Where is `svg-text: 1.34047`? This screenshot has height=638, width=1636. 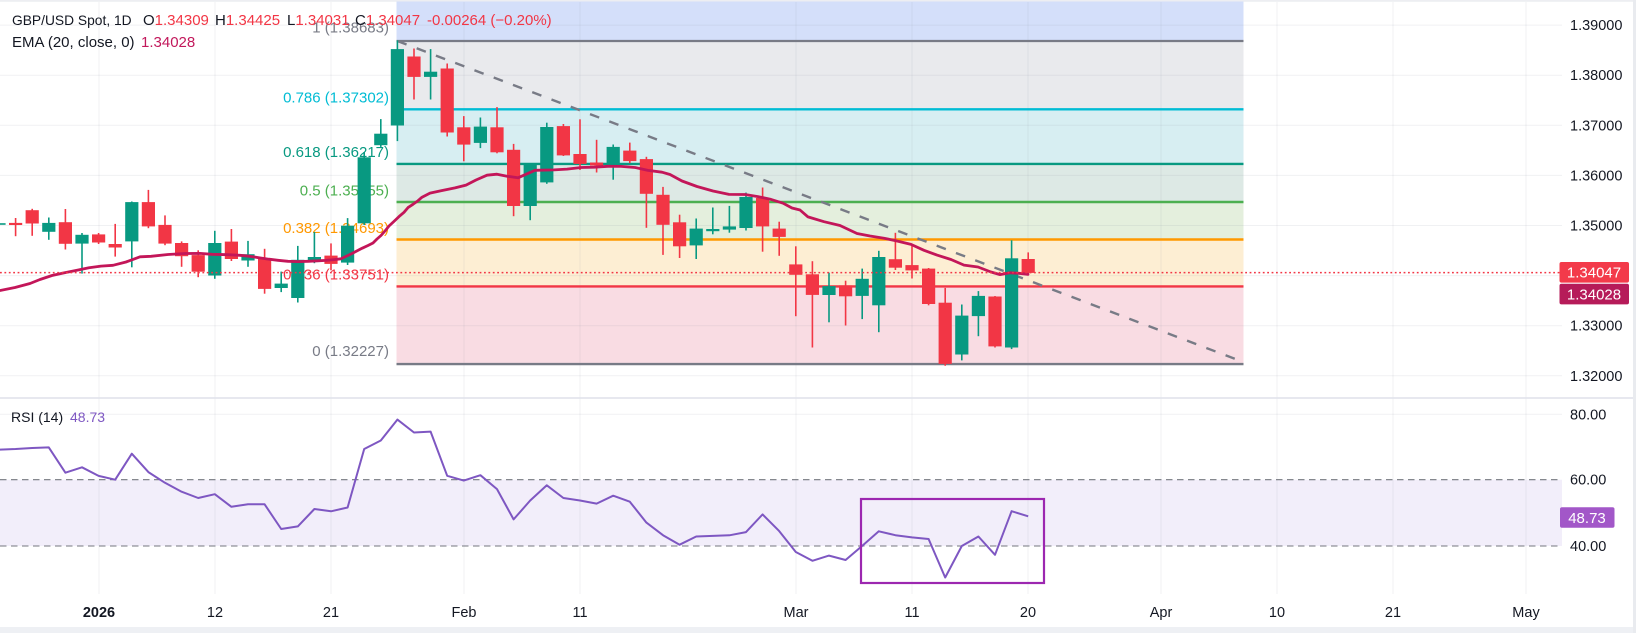 svg-text: 1.34047 is located at coordinates (1594, 273).